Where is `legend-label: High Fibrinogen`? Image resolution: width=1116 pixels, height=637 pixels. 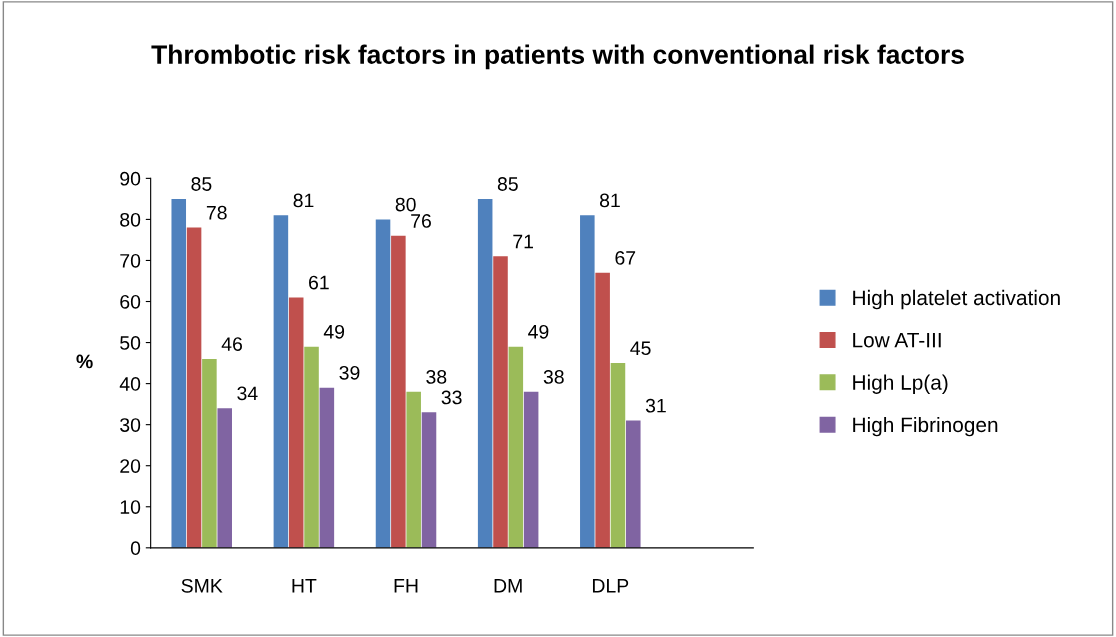
legend-label: High Fibrinogen is located at coordinates (925, 426).